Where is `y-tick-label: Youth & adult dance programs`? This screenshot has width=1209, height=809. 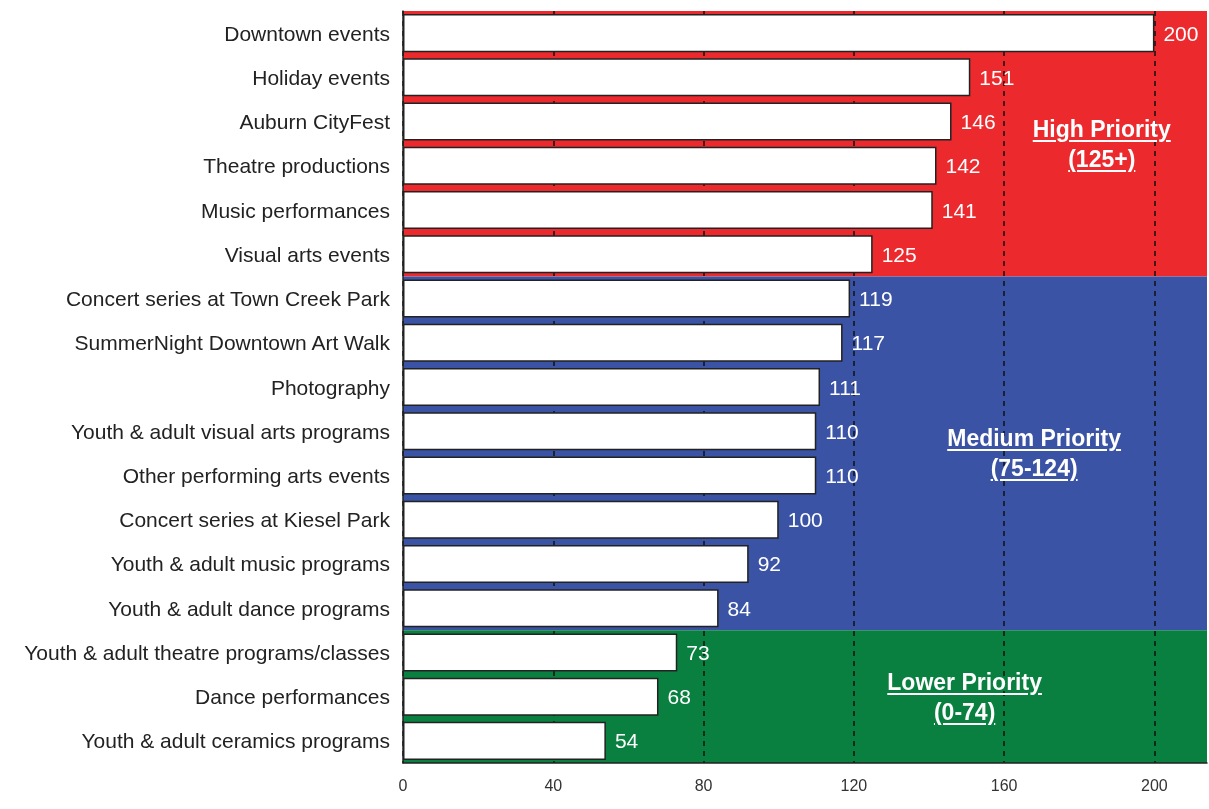 y-tick-label: Youth & adult dance programs is located at coordinates (249, 608).